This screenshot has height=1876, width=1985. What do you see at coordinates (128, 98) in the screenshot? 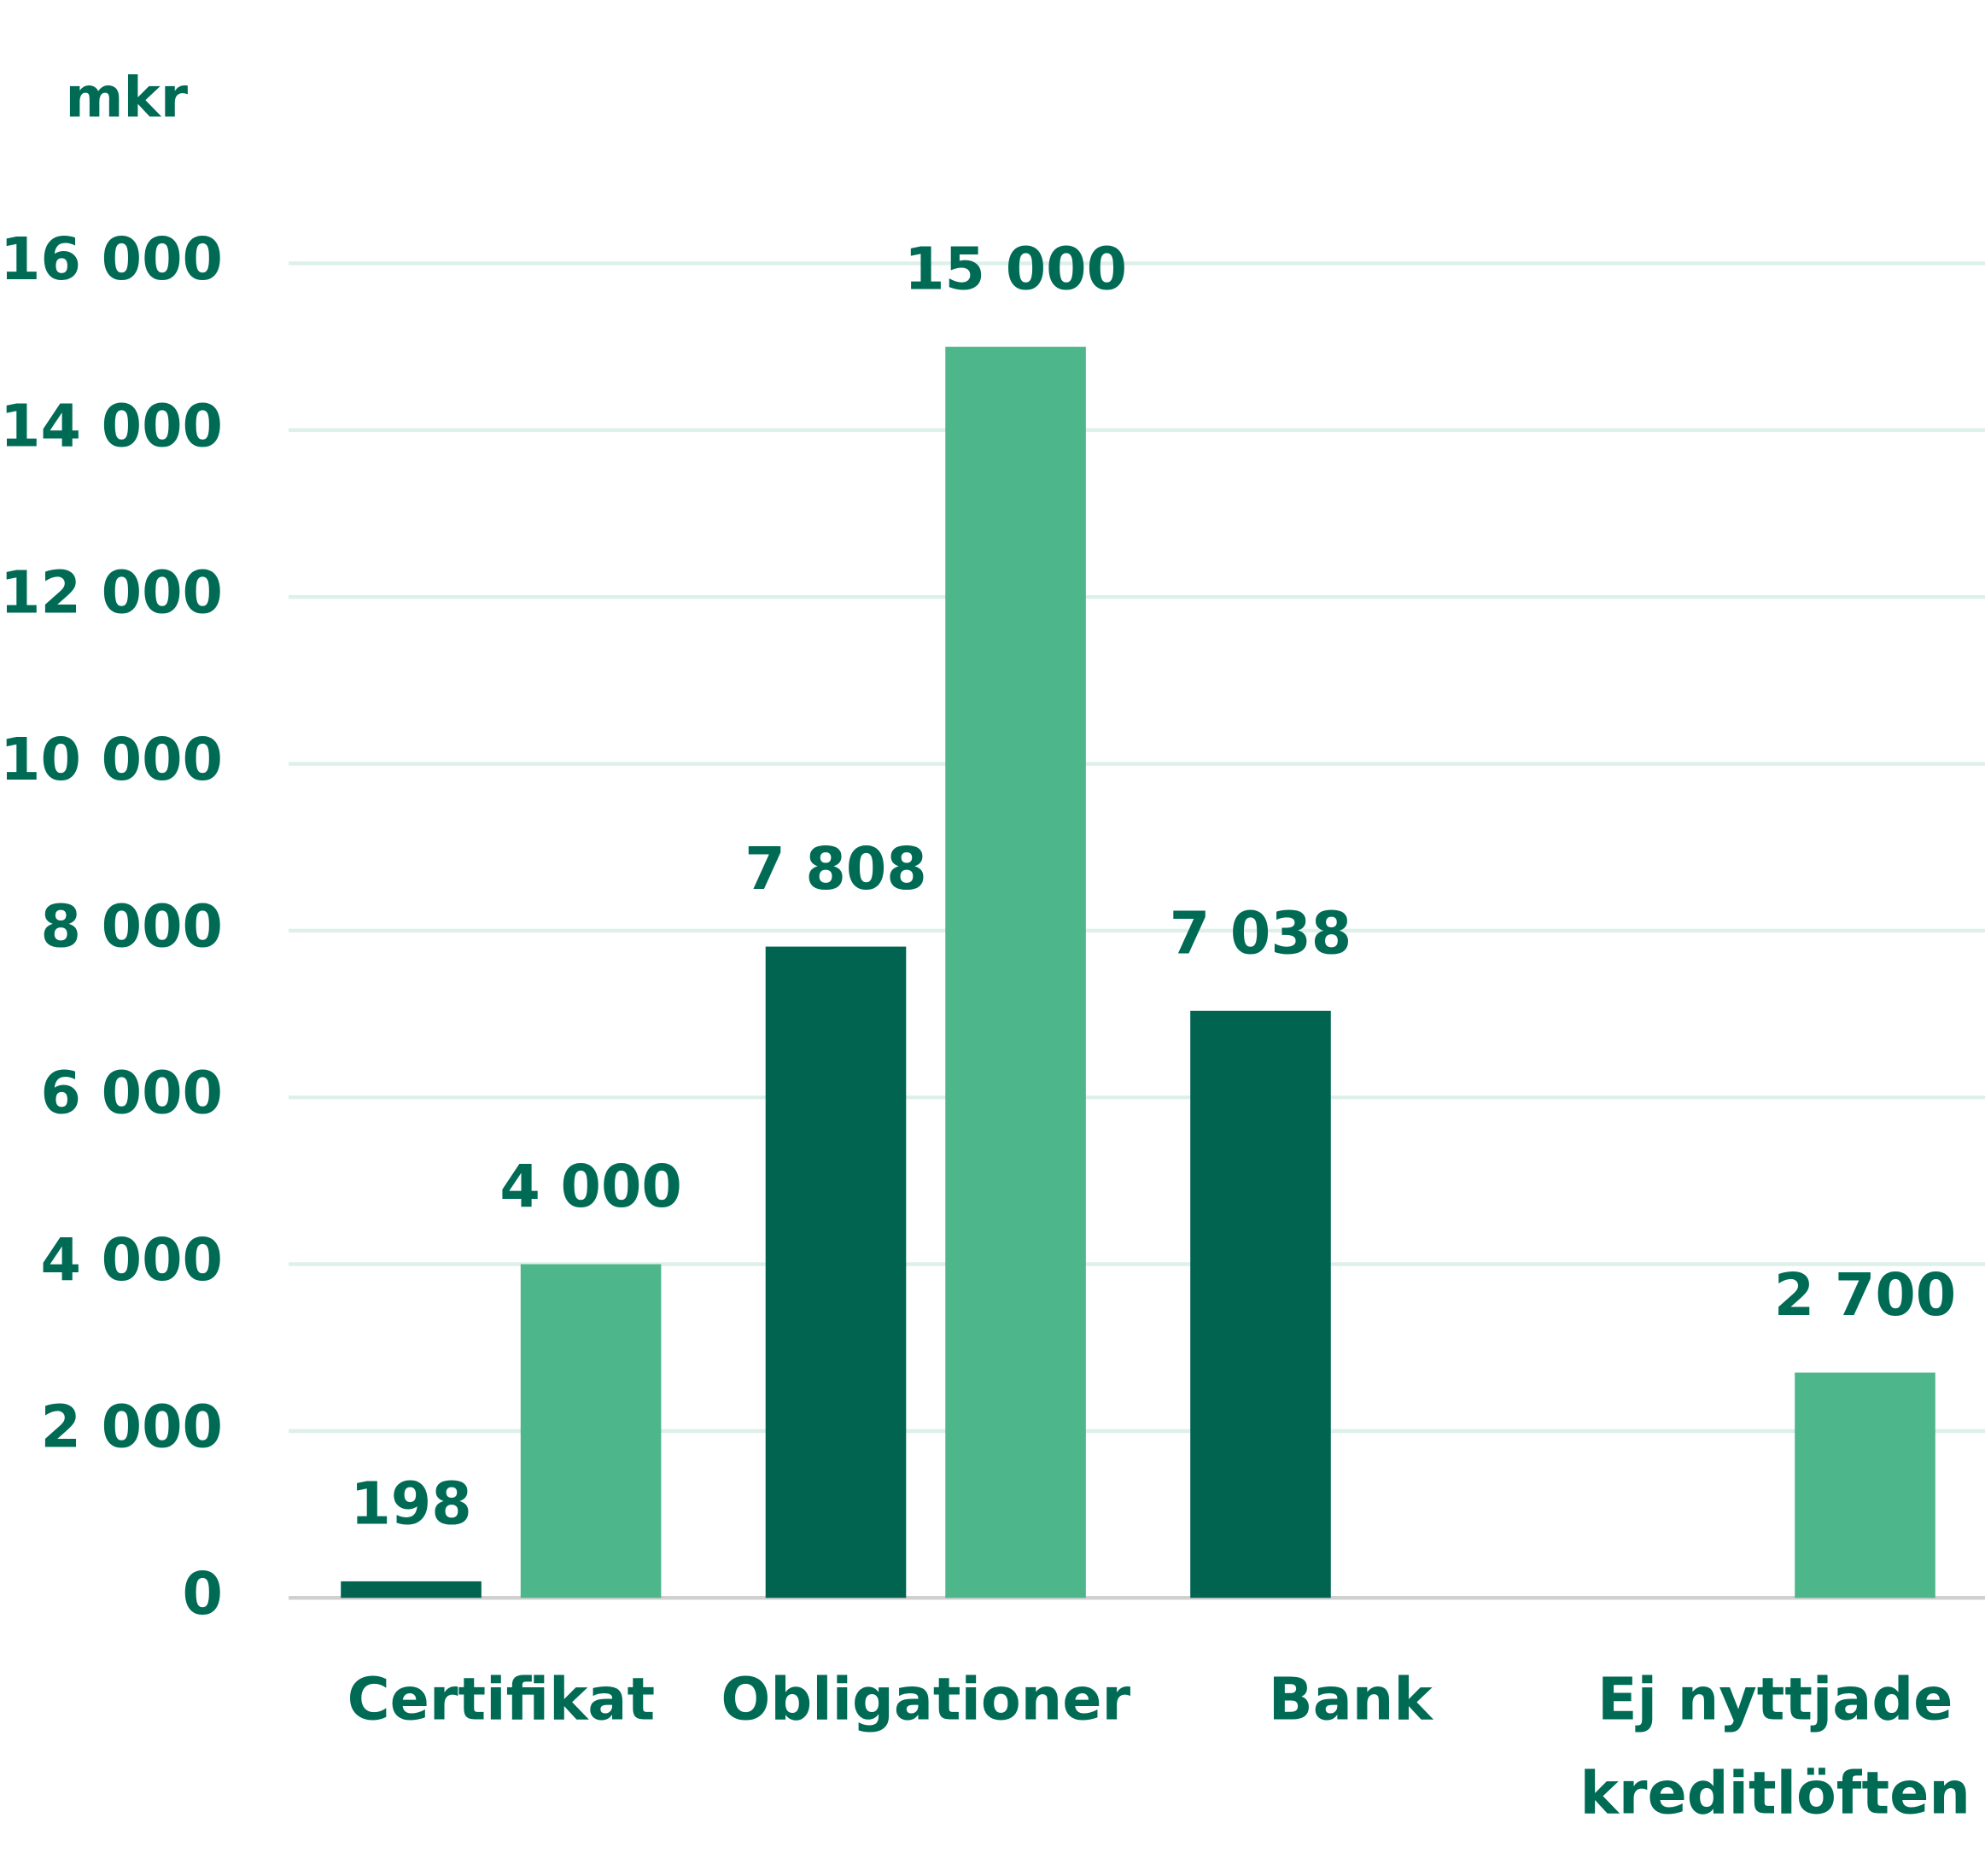
I see `y-axis-label: mkr` at bounding box center [128, 98].